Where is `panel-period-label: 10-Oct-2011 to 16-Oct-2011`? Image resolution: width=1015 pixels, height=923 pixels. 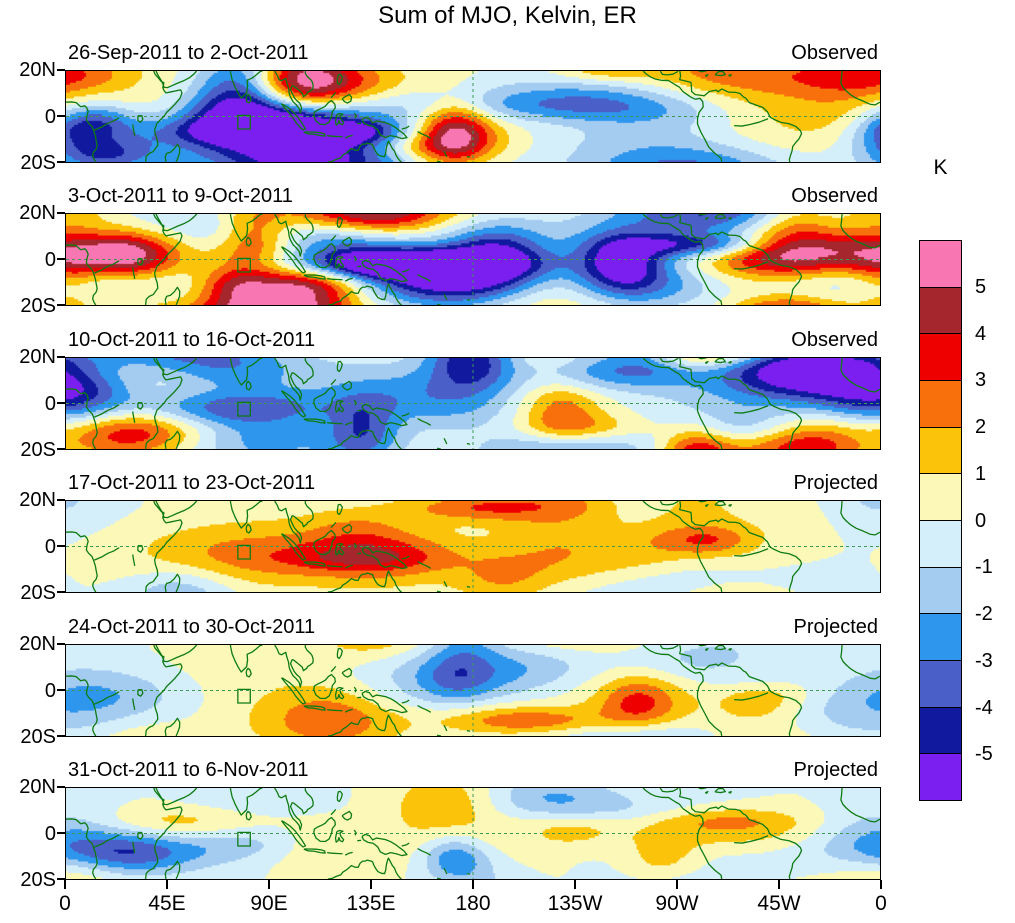 panel-period-label: 10-Oct-2011 to 16-Oct-2011 is located at coordinates (192, 340).